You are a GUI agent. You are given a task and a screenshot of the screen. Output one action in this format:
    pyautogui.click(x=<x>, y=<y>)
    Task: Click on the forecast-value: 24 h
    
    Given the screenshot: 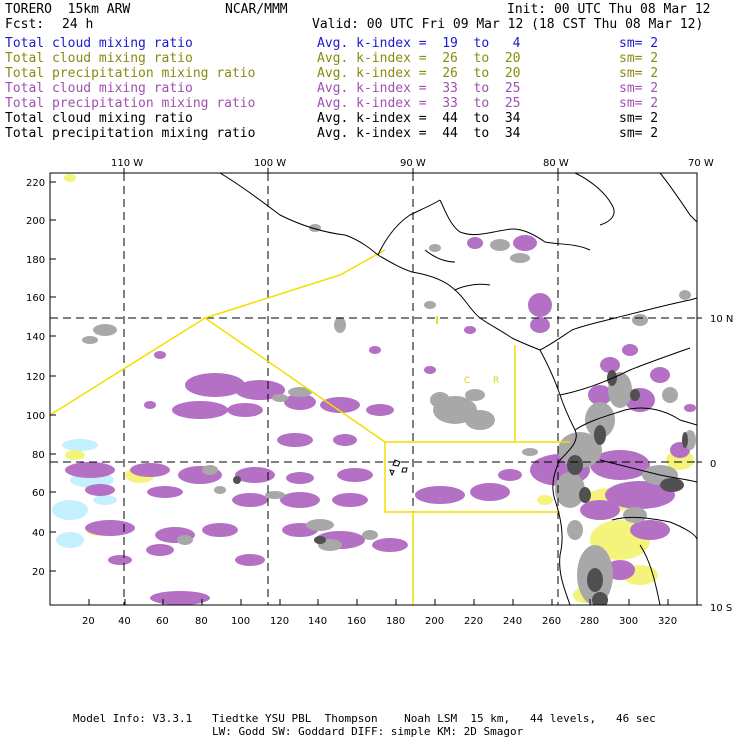 What is the action you would take?
    pyautogui.click(x=78, y=24)
    